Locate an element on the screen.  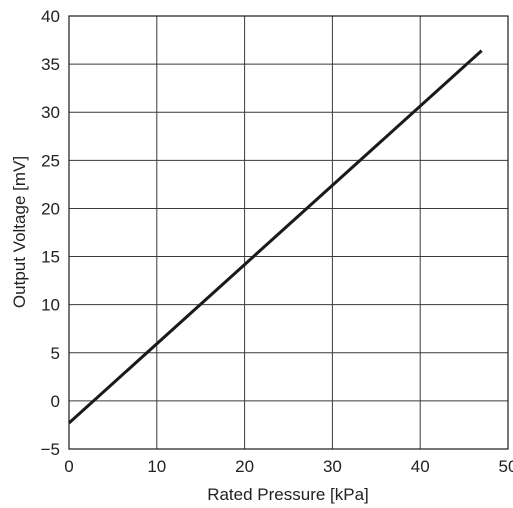
y-tick-label: 15 is located at coordinates (50, 257).